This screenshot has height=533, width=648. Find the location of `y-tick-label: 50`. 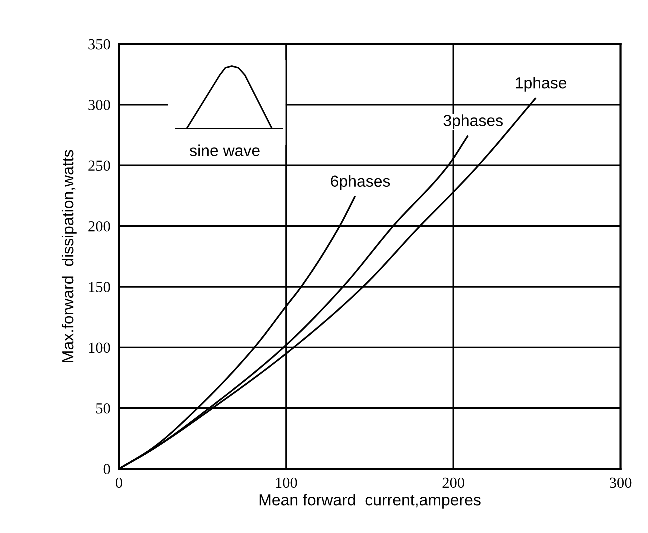

y-tick-label: 50 is located at coordinates (103, 408).